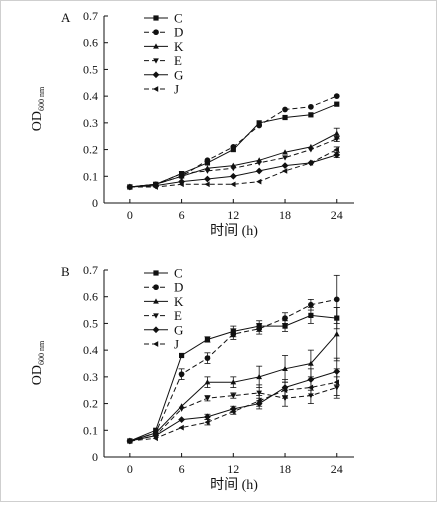 The height and width of the screenshot is (508, 437). What do you see at coordinates (90, 96) in the screenshot?
I see `y-tick-label: 0.4` at bounding box center [90, 96].